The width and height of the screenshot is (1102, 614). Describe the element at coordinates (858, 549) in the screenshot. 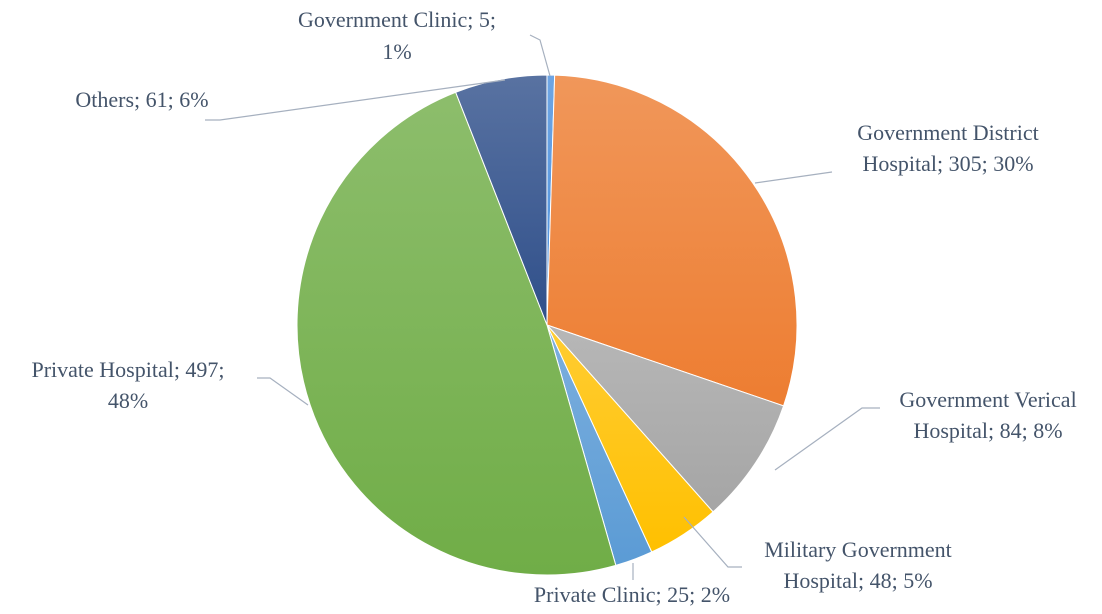

I see `data-label: Military Government` at that location.